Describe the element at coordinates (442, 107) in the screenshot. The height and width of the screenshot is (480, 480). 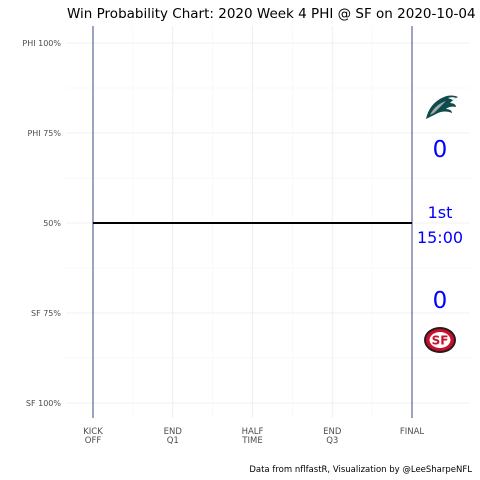
I see `eagles-logo-icon` at that location.